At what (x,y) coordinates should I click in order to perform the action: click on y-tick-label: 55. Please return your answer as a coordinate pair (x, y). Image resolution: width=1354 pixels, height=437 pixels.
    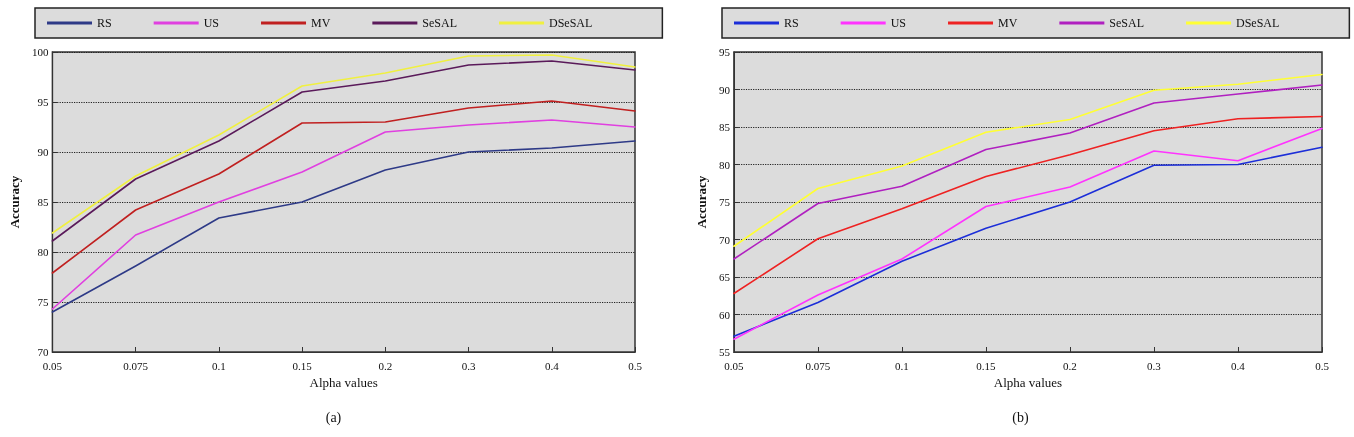
    Looking at the image, I should click on (724, 352).